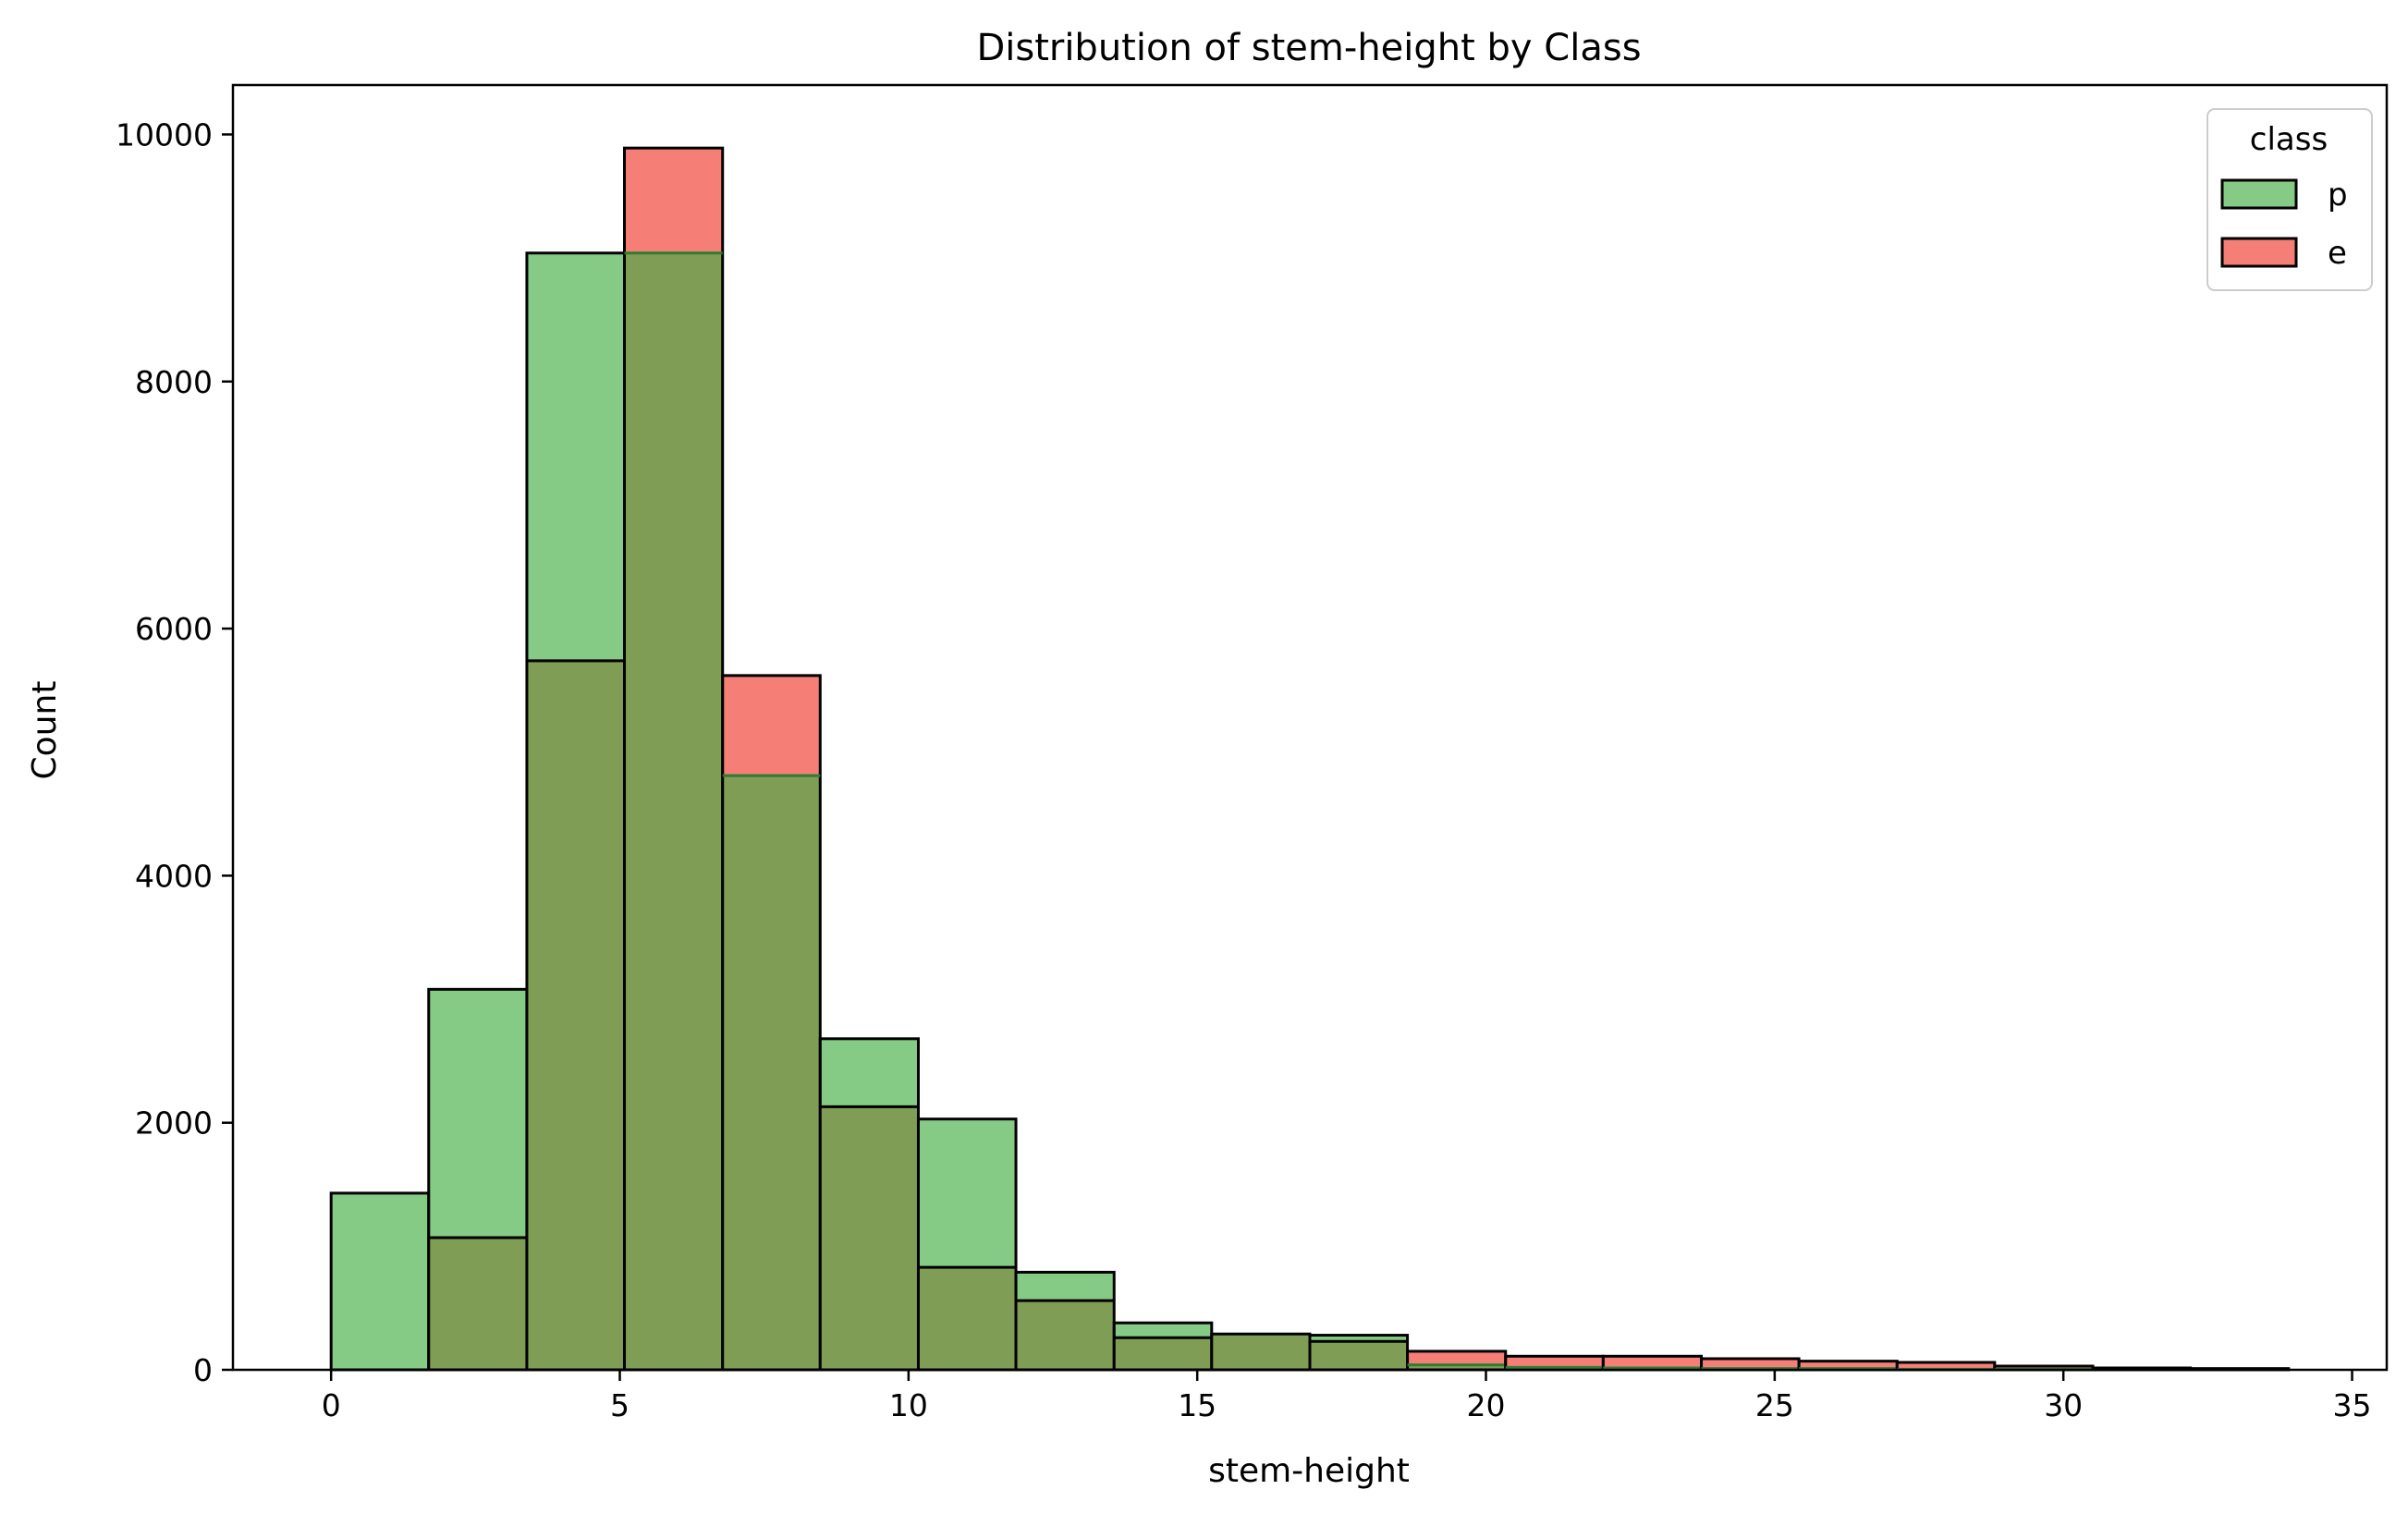 The image size is (2408, 1514). I want to click on legend-swatch-p, so click(2259, 194).